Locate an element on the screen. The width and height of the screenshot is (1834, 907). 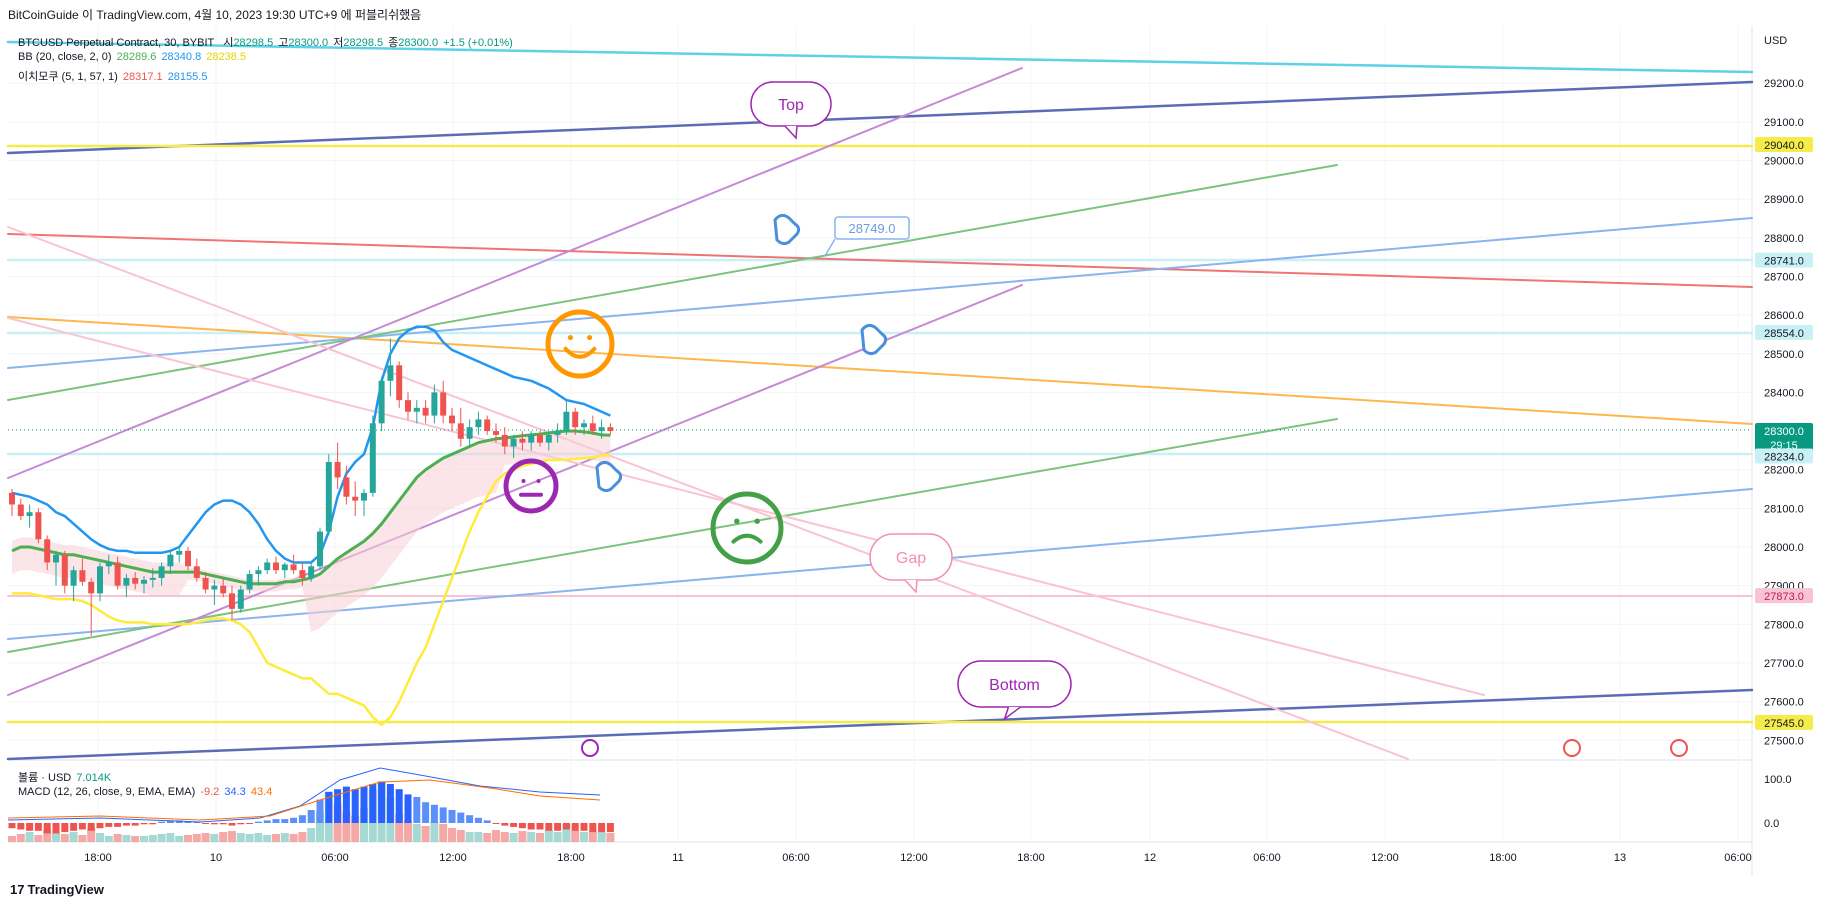
price-tag-bg is located at coordinates (1784, 145).